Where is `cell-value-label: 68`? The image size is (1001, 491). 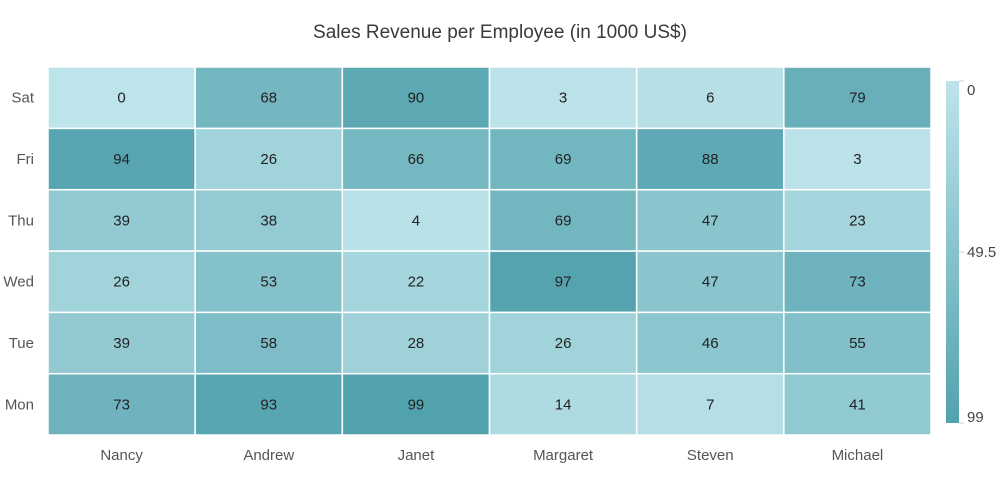 cell-value-label: 68 is located at coordinates (268, 98).